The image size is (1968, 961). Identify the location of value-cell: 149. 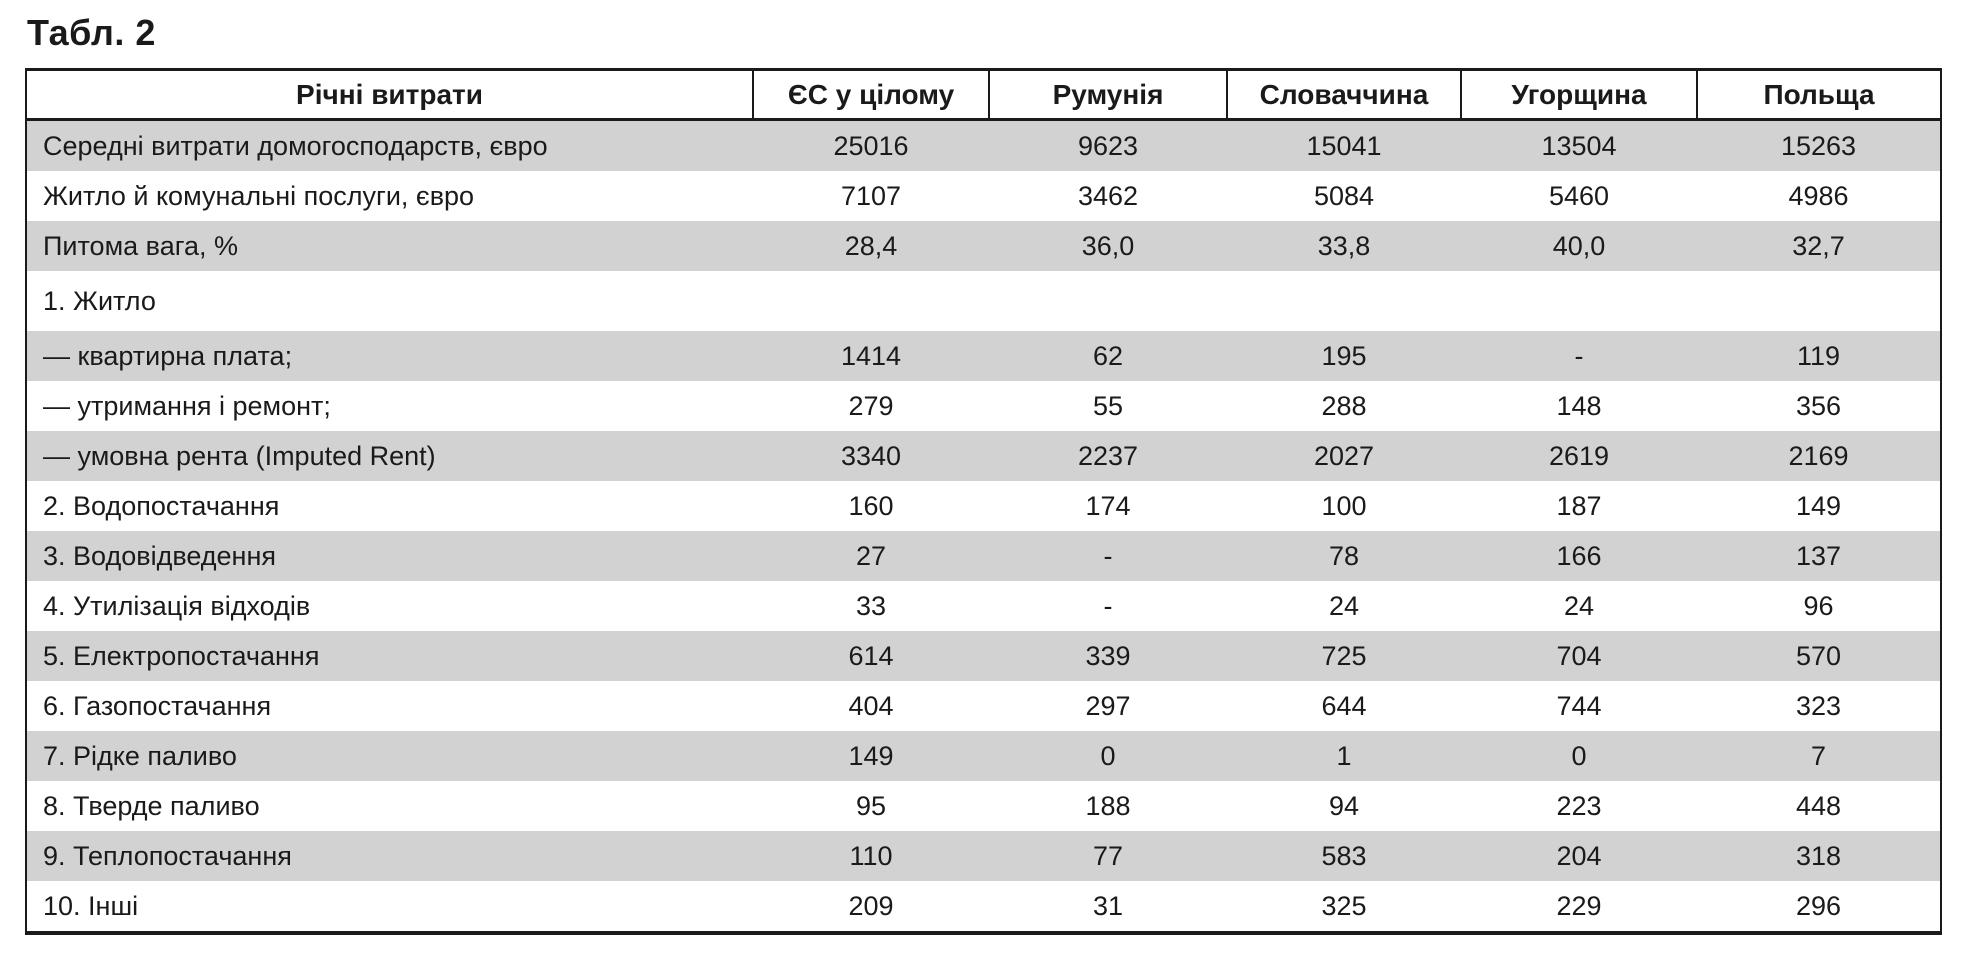
(871, 755).